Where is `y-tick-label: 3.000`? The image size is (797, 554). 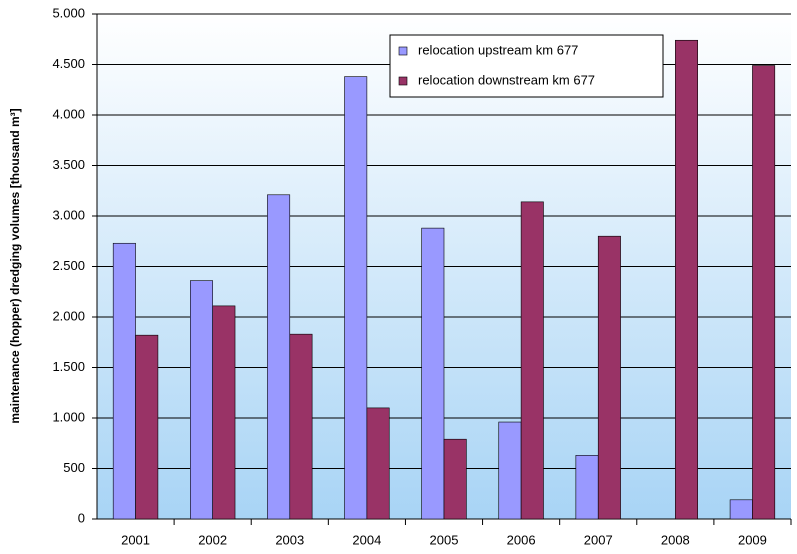
y-tick-label: 3.000 is located at coordinates (68, 214).